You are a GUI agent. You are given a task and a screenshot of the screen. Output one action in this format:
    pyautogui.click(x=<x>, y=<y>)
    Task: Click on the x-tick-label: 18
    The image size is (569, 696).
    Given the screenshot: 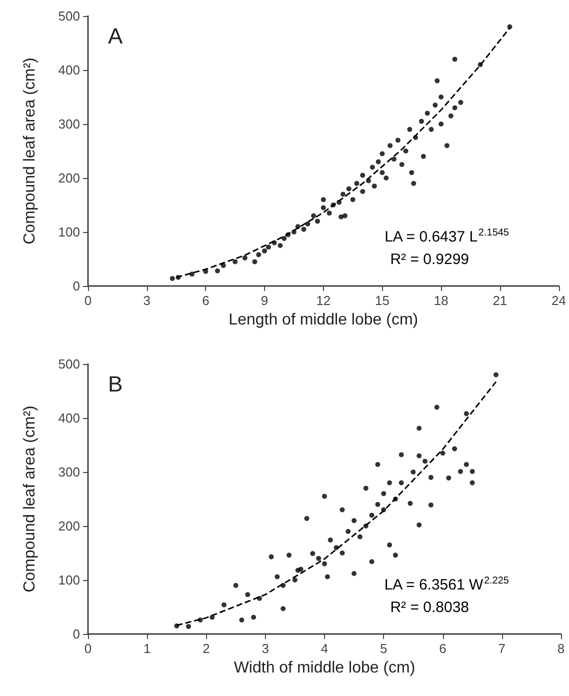 What is the action you would take?
    pyautogui.click(x=441, y=300)
    